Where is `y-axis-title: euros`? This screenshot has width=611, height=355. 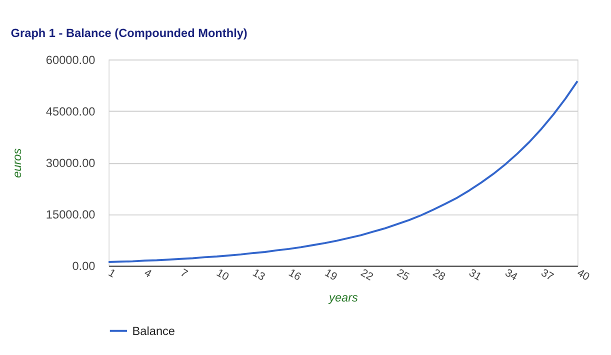 y-axis-title: euros is located at coordinates (17, 163).